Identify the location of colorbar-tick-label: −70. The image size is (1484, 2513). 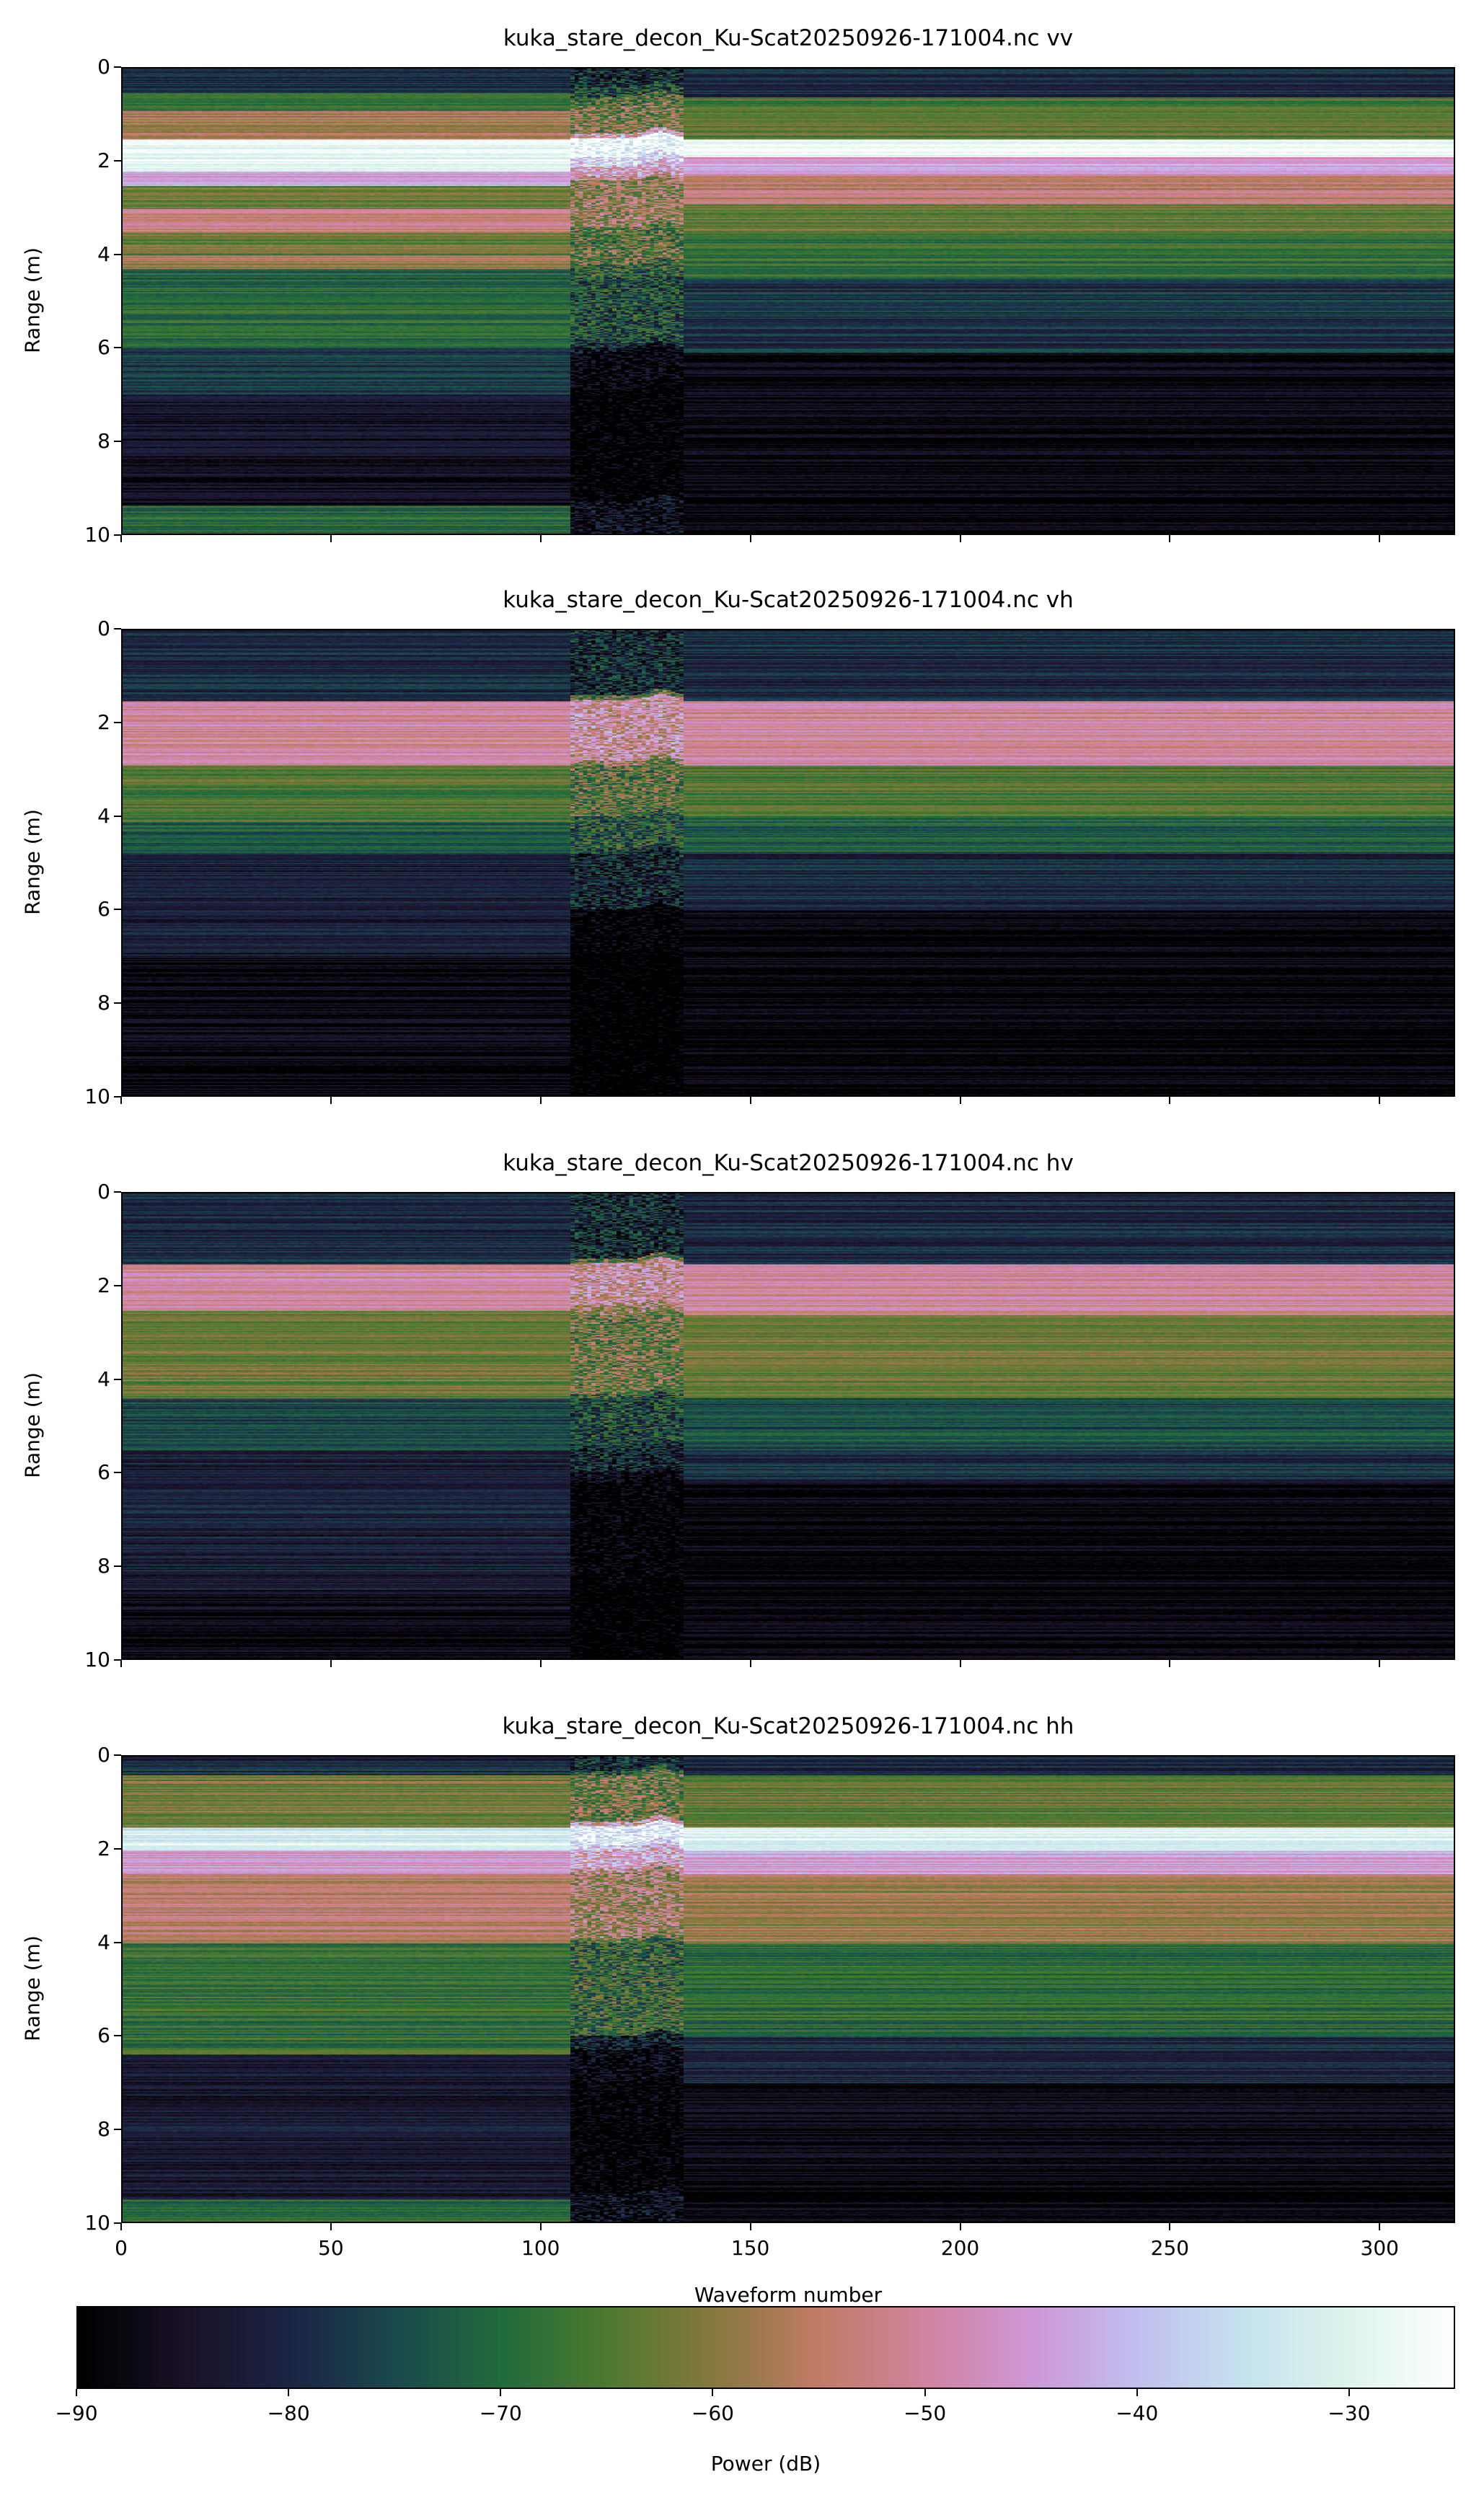
(500, 2413).